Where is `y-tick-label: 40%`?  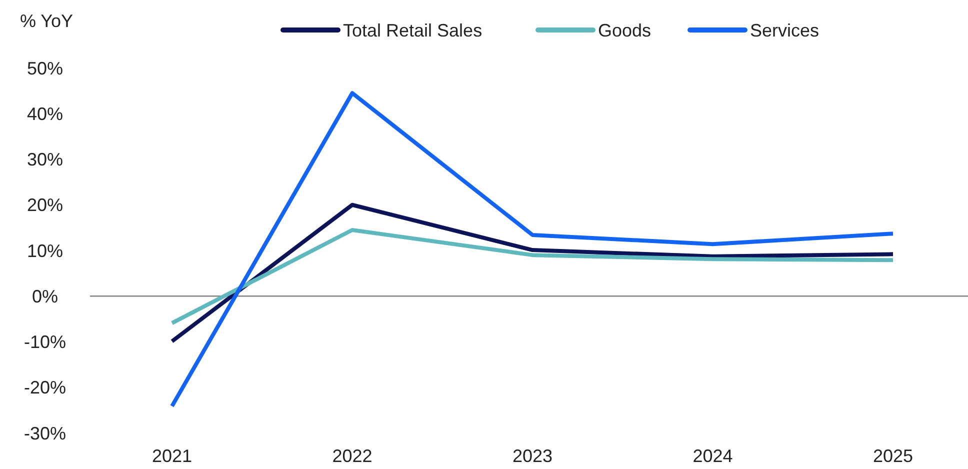
y-tick-label: 40% is located at coordinates (45, 114).